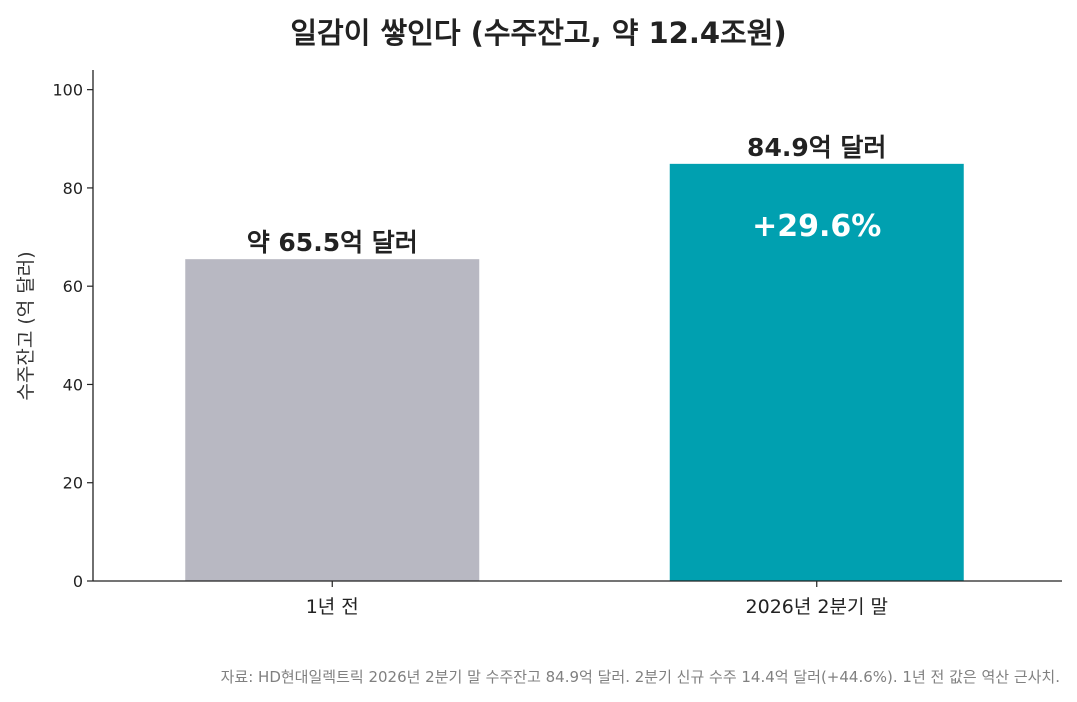 This screenshot has height=702, width=1077. What do you see at coordinates (72, 336) in the screenshot?
I see `y-axis-ticks: 0 20 40 60 80 100` at bounding box center [72, 336].